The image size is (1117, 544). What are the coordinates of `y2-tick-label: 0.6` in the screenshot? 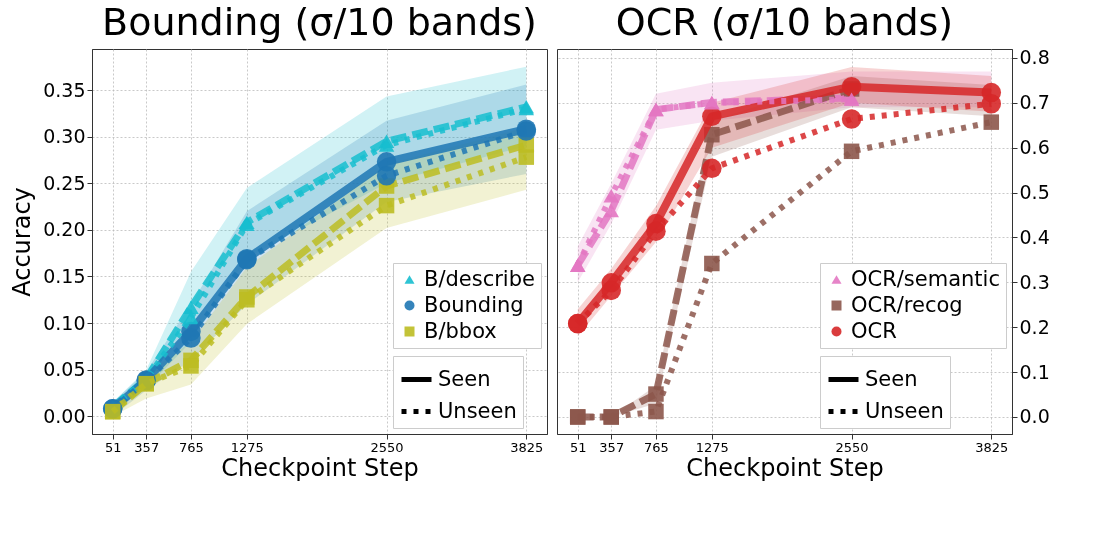 It's located at (1034, 147).